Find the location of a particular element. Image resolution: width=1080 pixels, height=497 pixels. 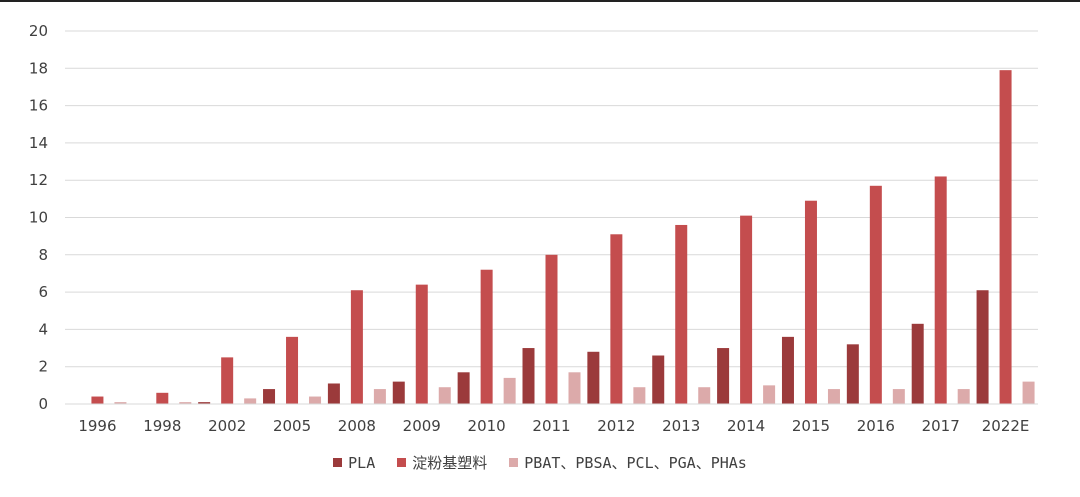

y-axis-ticks: 0 2 4 6 8 10 12 14 16 18 20 is located at coordinates (38, 217).